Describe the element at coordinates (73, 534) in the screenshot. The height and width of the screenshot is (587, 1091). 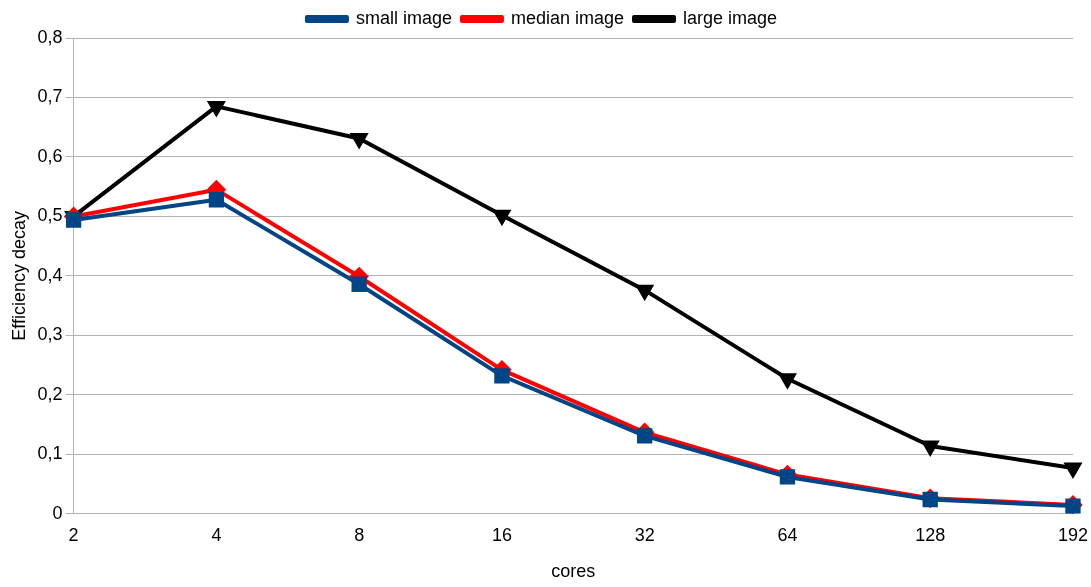
I see `x-tick-label: 2` at that location.